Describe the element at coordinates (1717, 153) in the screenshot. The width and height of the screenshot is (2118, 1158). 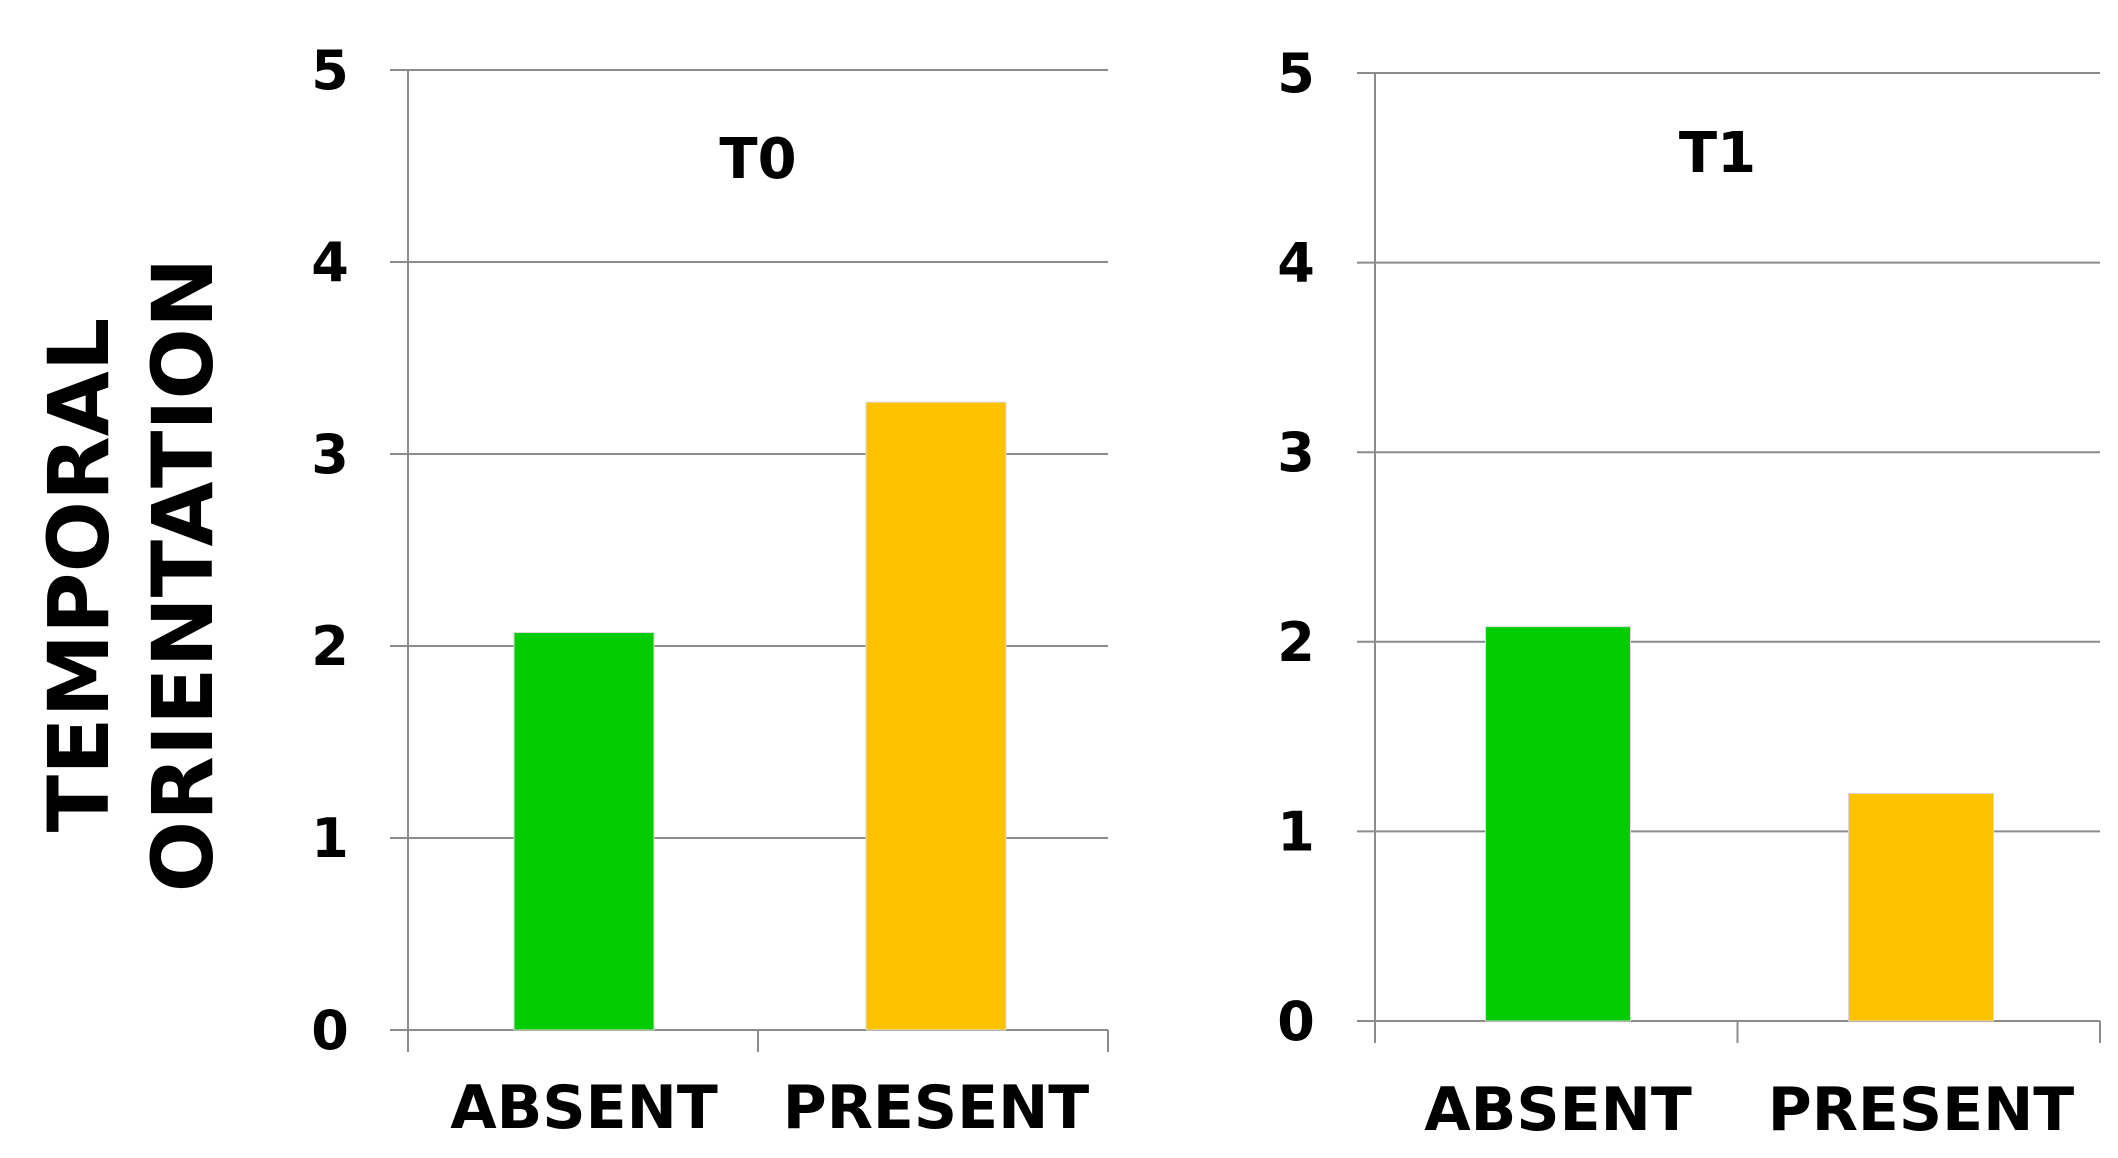
I see `panel-title: T1` at that location.